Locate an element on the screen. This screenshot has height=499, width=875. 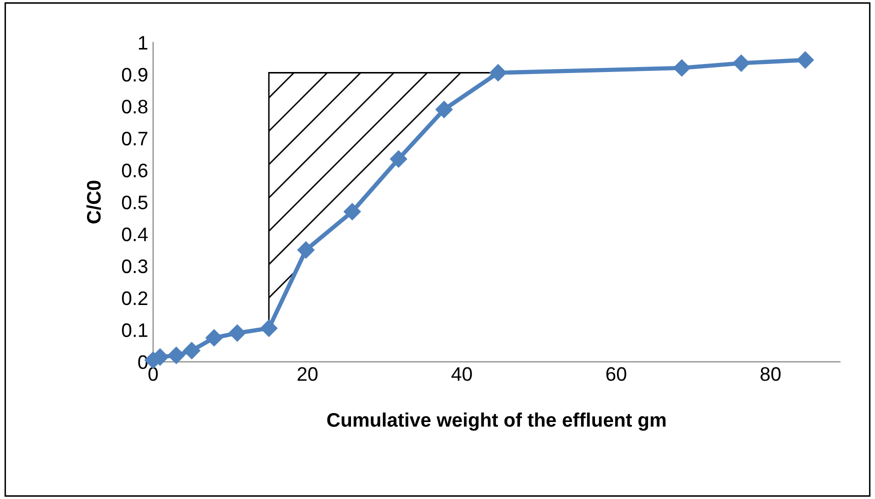
y-tick-label: 0.3 is located at coordinates (135, 266).